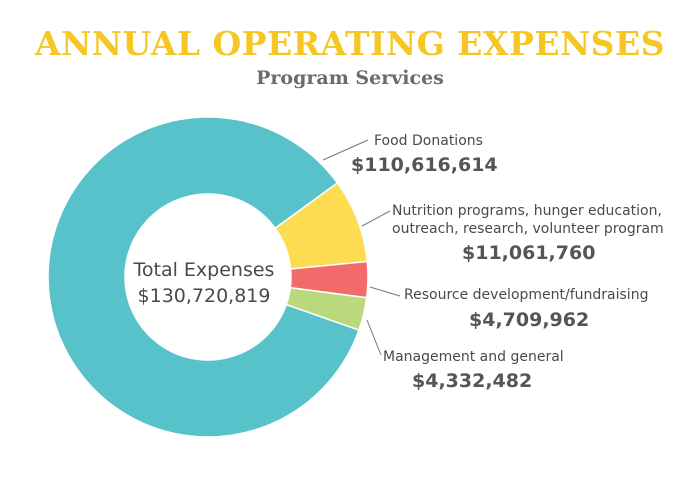 The width and height of the screenshot is (700, 499). Describe the element at coordinates (473, 357) in the screenshot. I see `label-management-general: Management and general` at that location.